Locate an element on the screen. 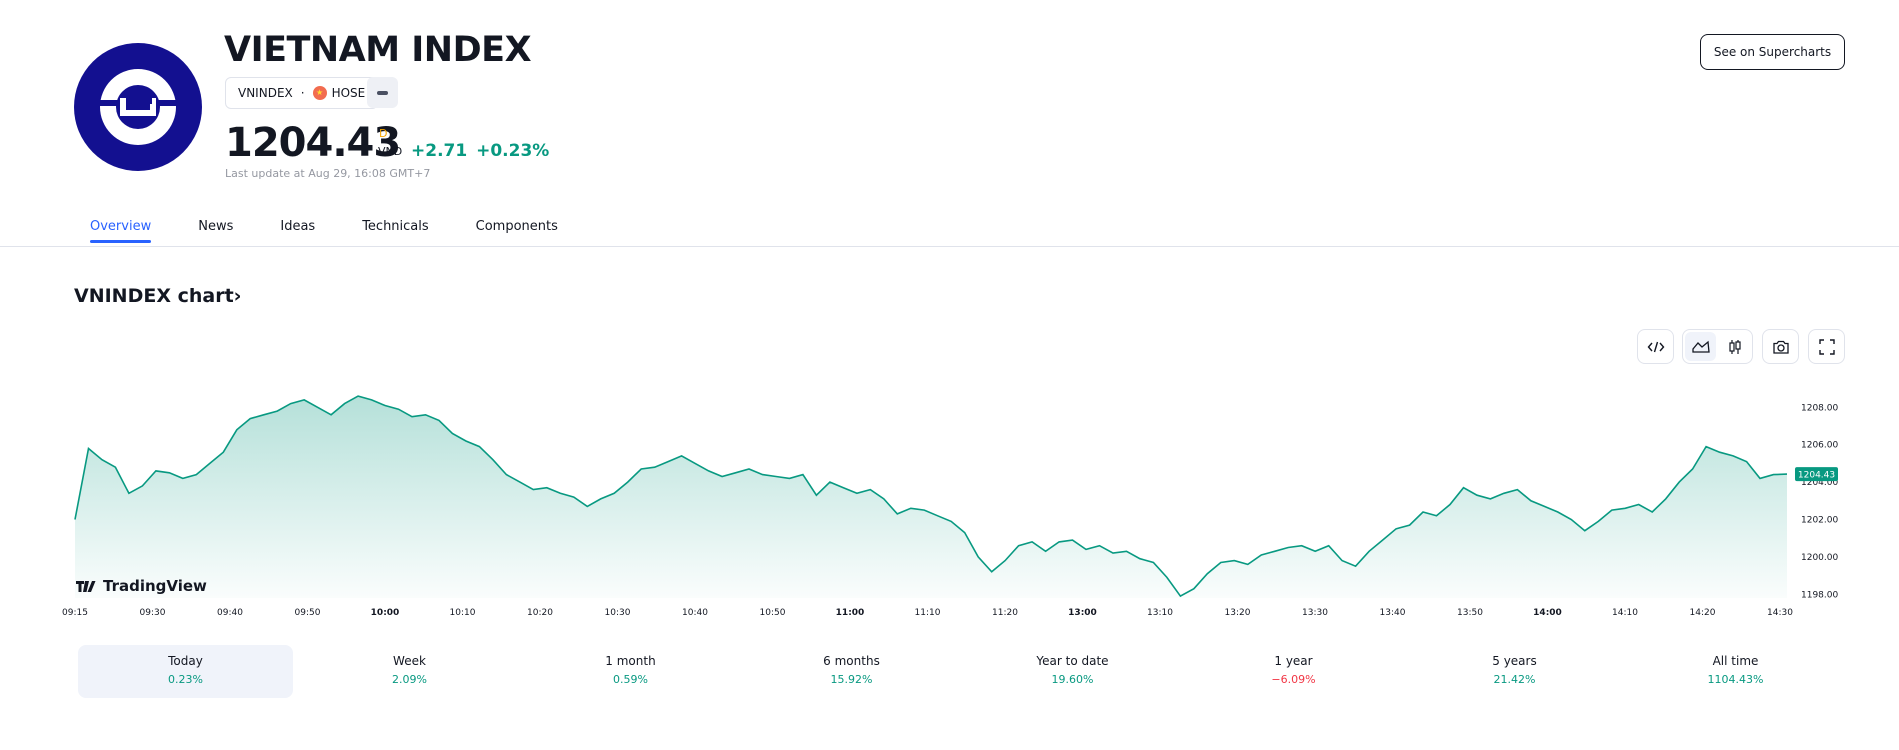 This screenshot has height=750, width=1899. embed-code-icon is located at coordinates (1655, 346).